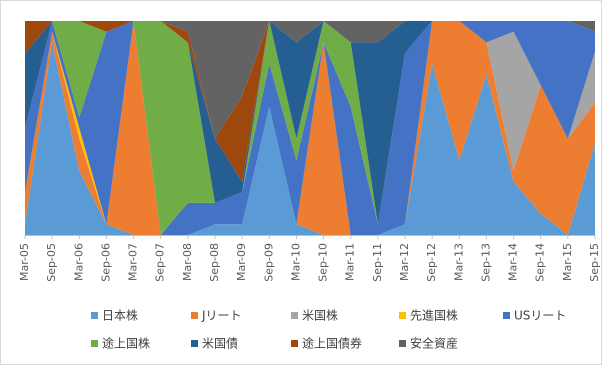 The image size is (602, 366). Describe the element at coordinates (458, 262) in the screenshot. I see `x-tick-label: Mar-13` at that location.